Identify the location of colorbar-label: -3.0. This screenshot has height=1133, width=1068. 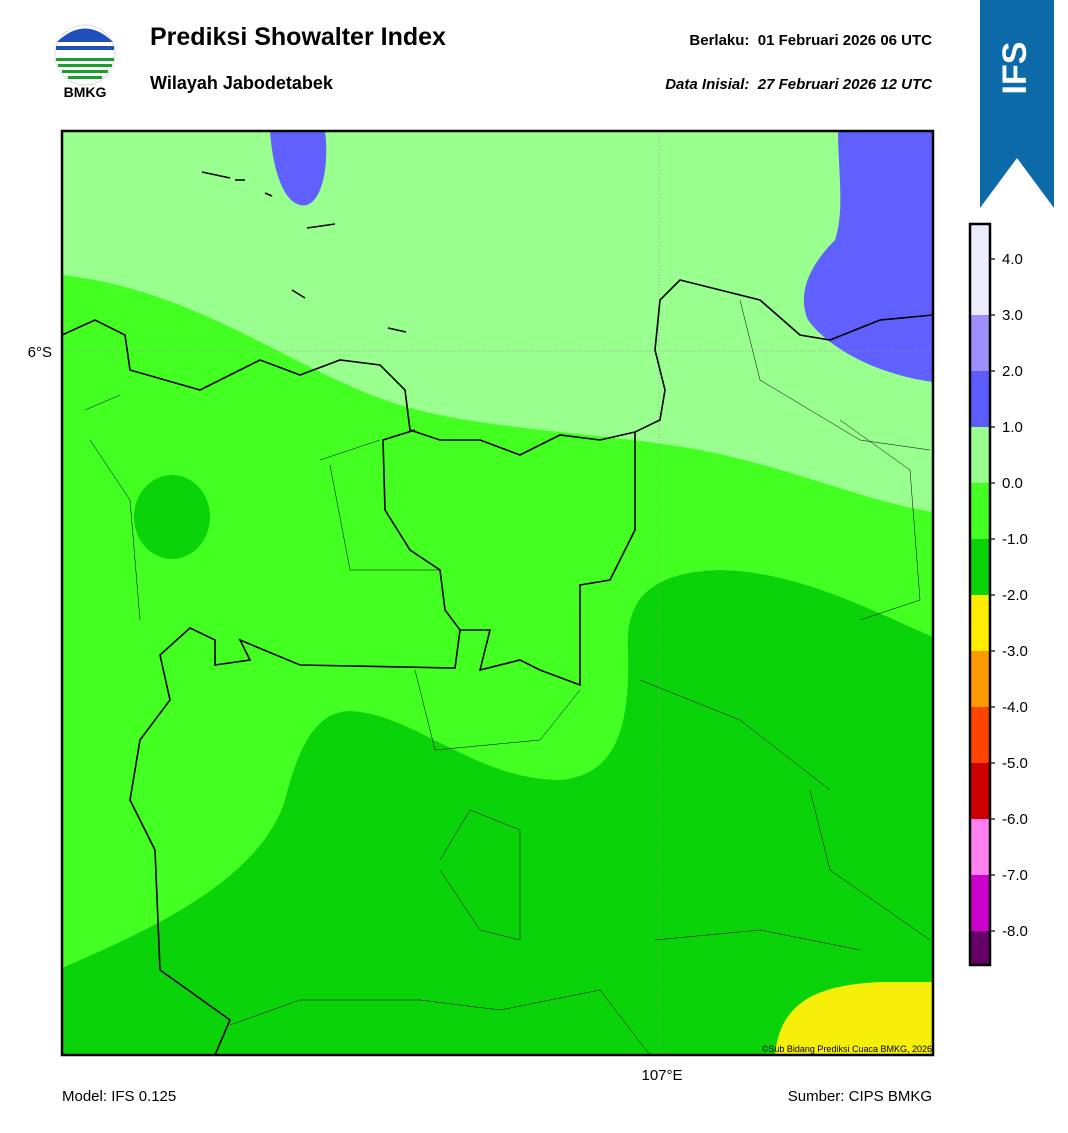
(1015, 651).